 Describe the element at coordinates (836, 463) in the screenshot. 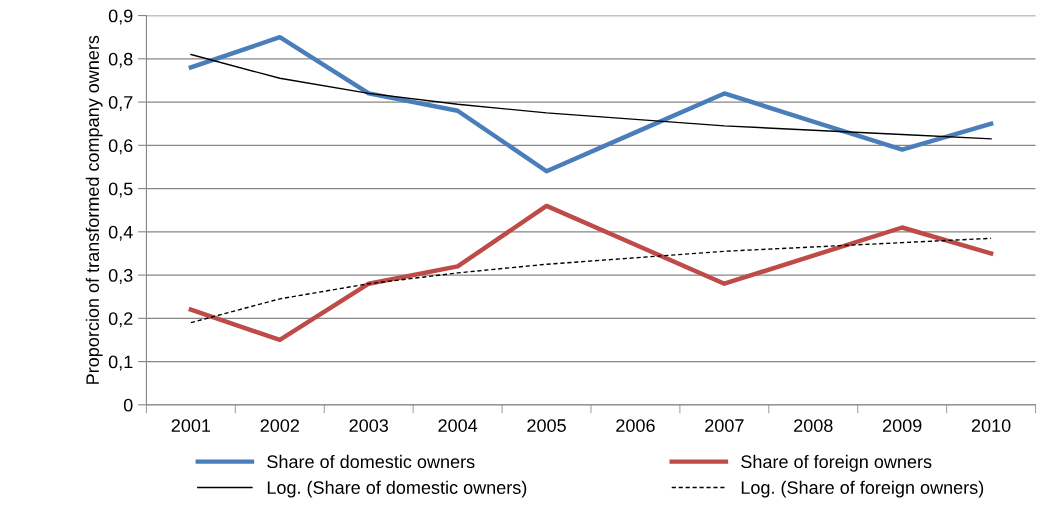

I see `legend-label: Share of foreign owners` at that location.